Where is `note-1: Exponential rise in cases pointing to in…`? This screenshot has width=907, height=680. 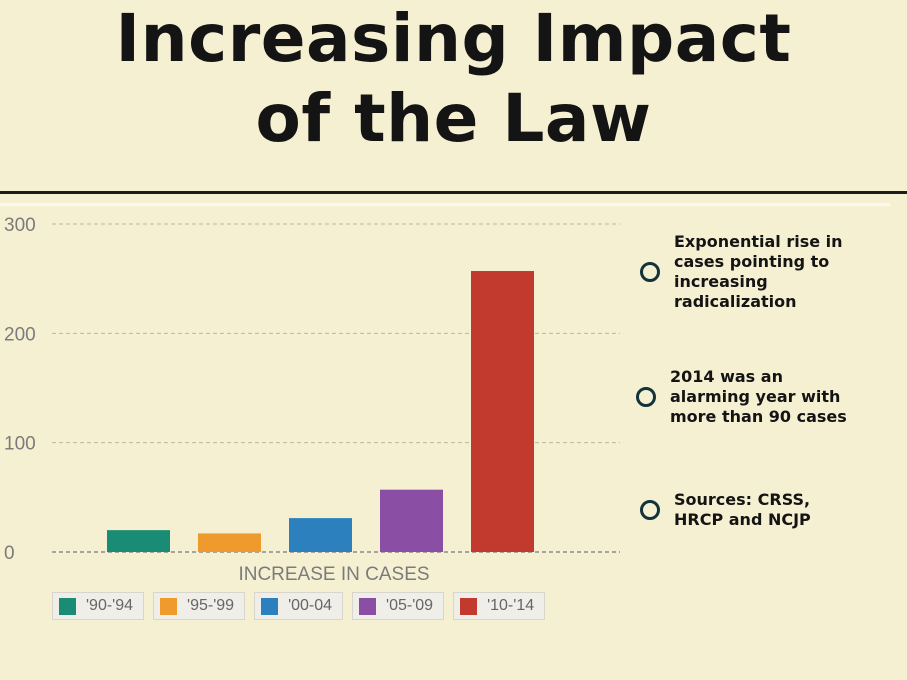 note-1: Exponential rise in cases pointing to in… is located at coordinates (752, 272).